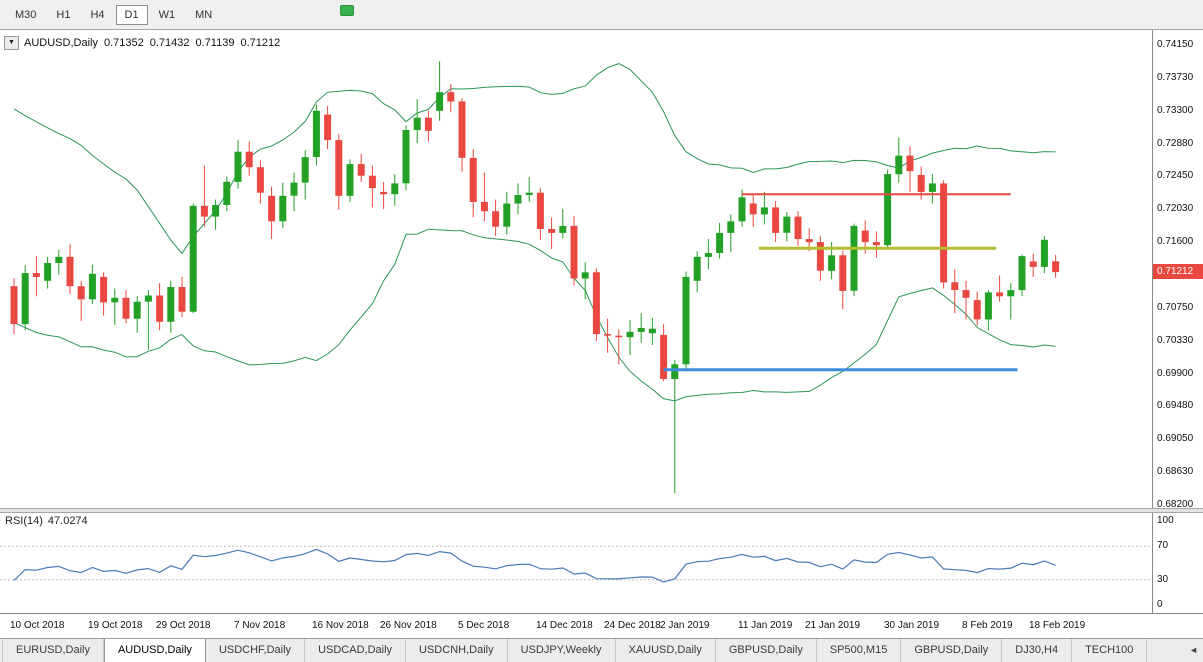  I want to click on pane-splitter, so click(601, 510).